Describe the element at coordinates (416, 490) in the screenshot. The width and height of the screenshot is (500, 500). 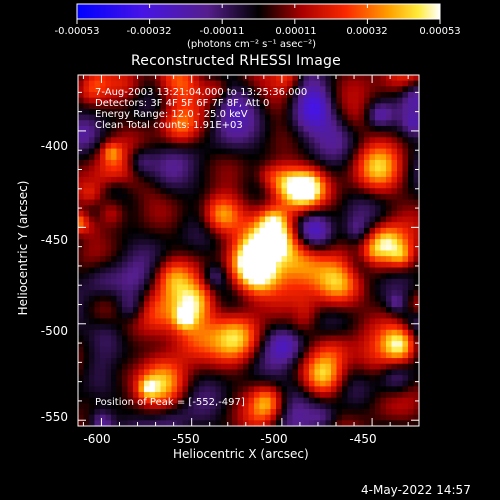
I see `plot-date: 4-May-2022 14:57` at that location.